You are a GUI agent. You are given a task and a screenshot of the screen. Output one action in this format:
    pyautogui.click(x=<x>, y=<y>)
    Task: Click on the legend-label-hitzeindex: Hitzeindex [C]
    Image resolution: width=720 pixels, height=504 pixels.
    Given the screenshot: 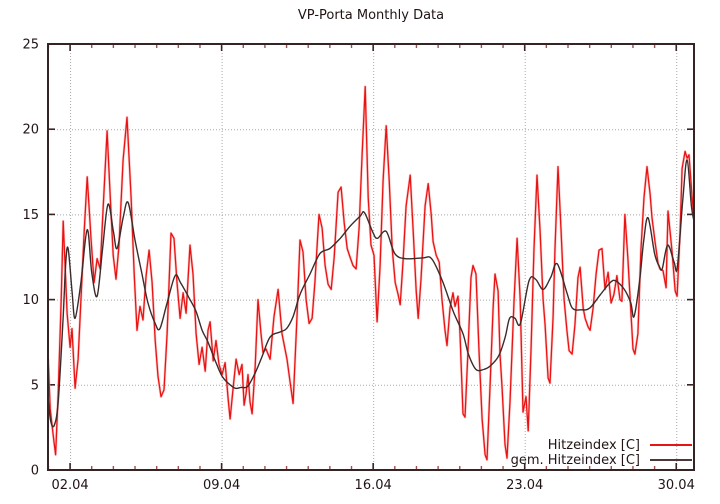 What is the action you would take?
    pyautogui.click(x=593, y=445)
    